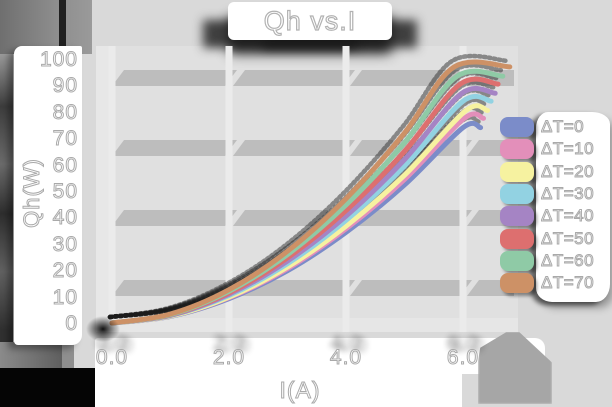  I want to click on legend-label: ΔT=50, so click(567, 238).